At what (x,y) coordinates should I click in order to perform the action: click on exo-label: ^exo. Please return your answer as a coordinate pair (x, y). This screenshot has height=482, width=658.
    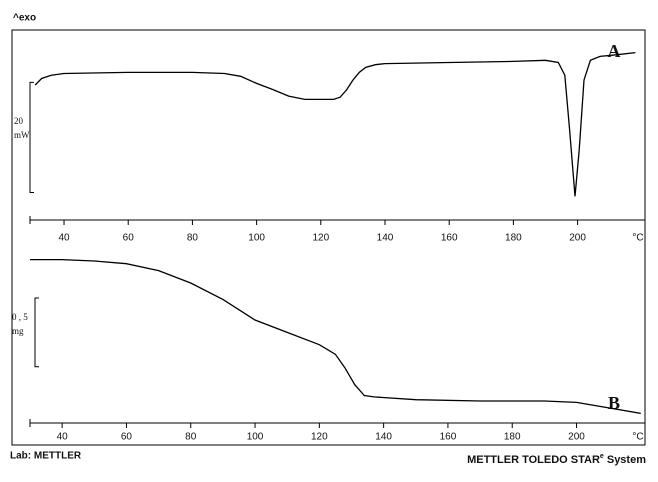
    Looking at the image, I should click on (24, 18).